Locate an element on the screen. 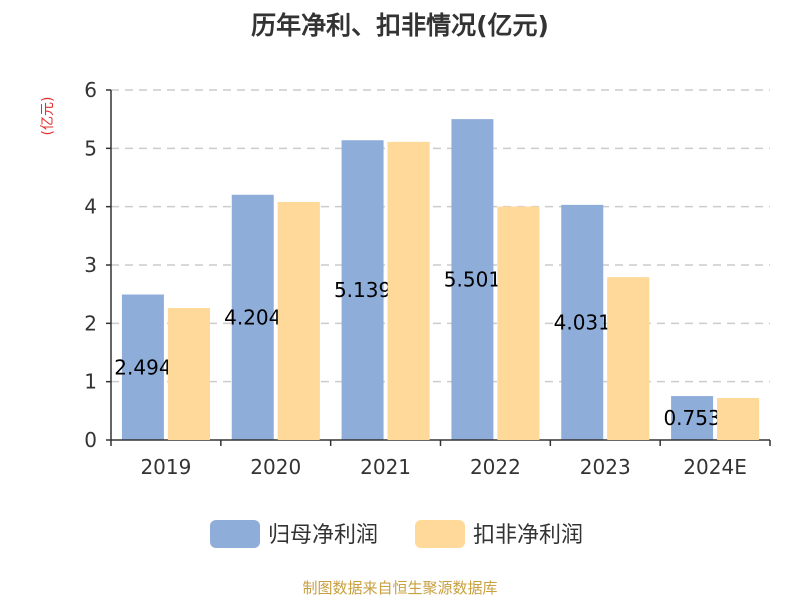 Image resolution: width=800 pixels, height=600 pixels. x-axis-ticks: 2019 2020 2021 2022 2023 2024E is located at coordinates (440, 459).